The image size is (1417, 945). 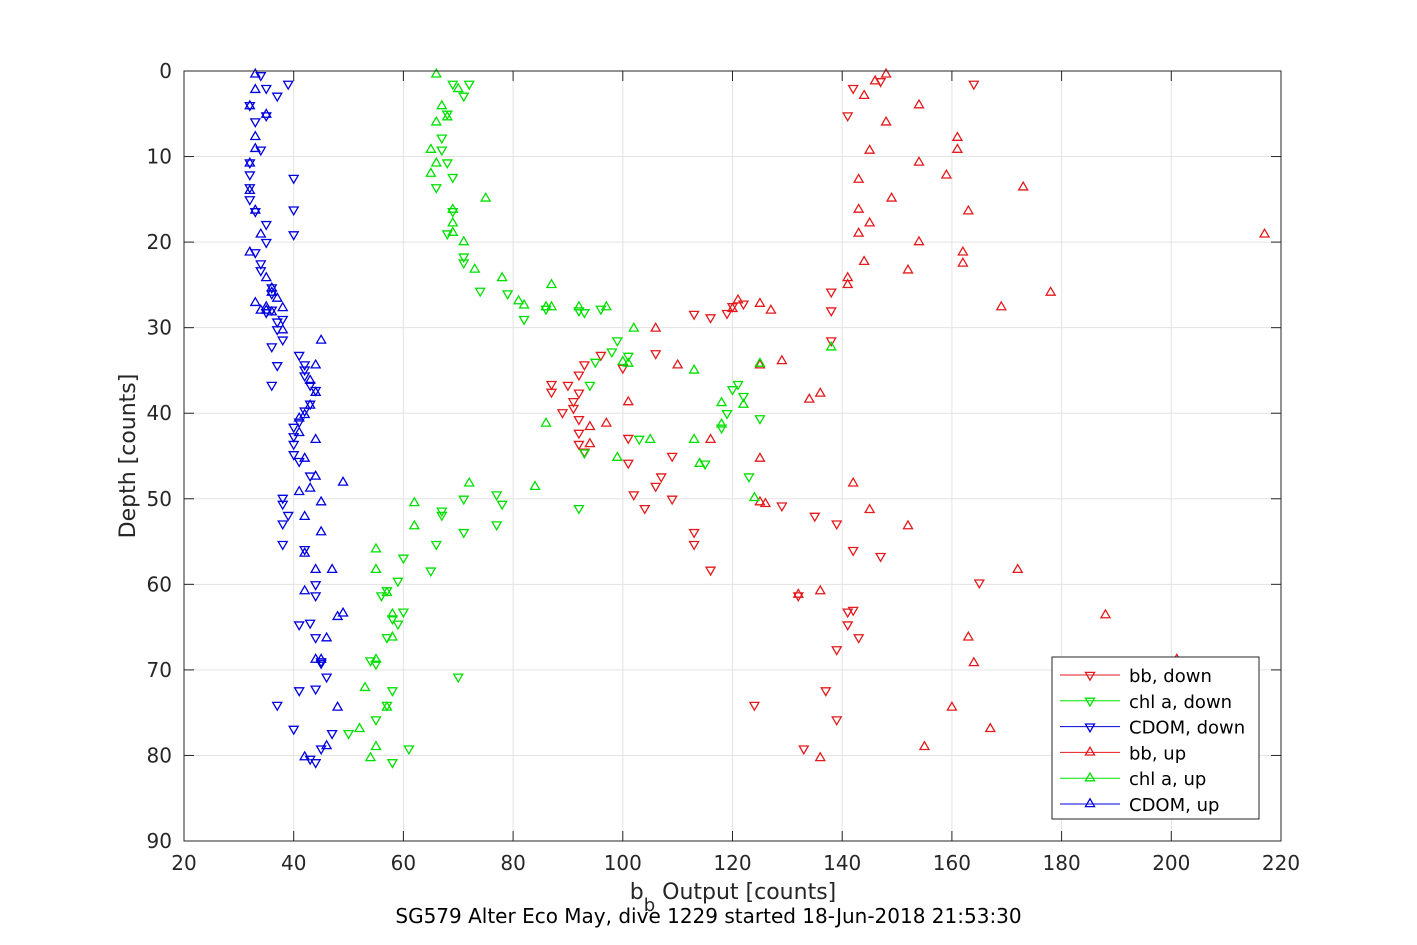 What do you see at coordinates (1170, 676) in the screenshot?
I see `legend-label: bb, down` at bounding box center [1170, 676].